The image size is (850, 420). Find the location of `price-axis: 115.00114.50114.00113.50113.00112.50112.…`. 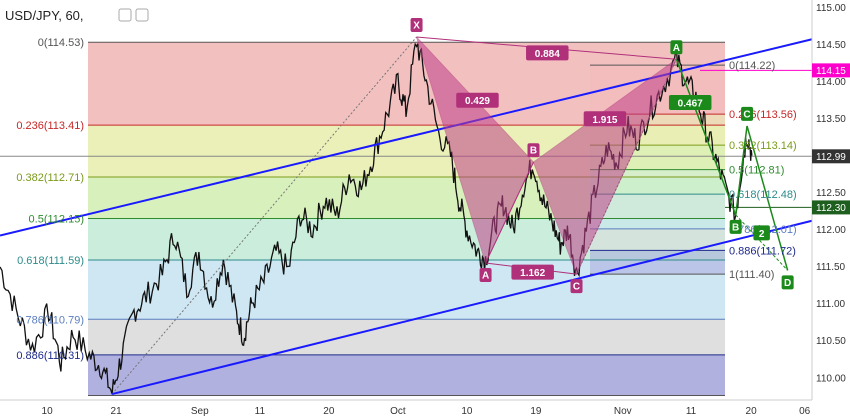

price-axis: 115.00114.50114.00113.50113.00112.50112.… is located at coordinates (830, 210).